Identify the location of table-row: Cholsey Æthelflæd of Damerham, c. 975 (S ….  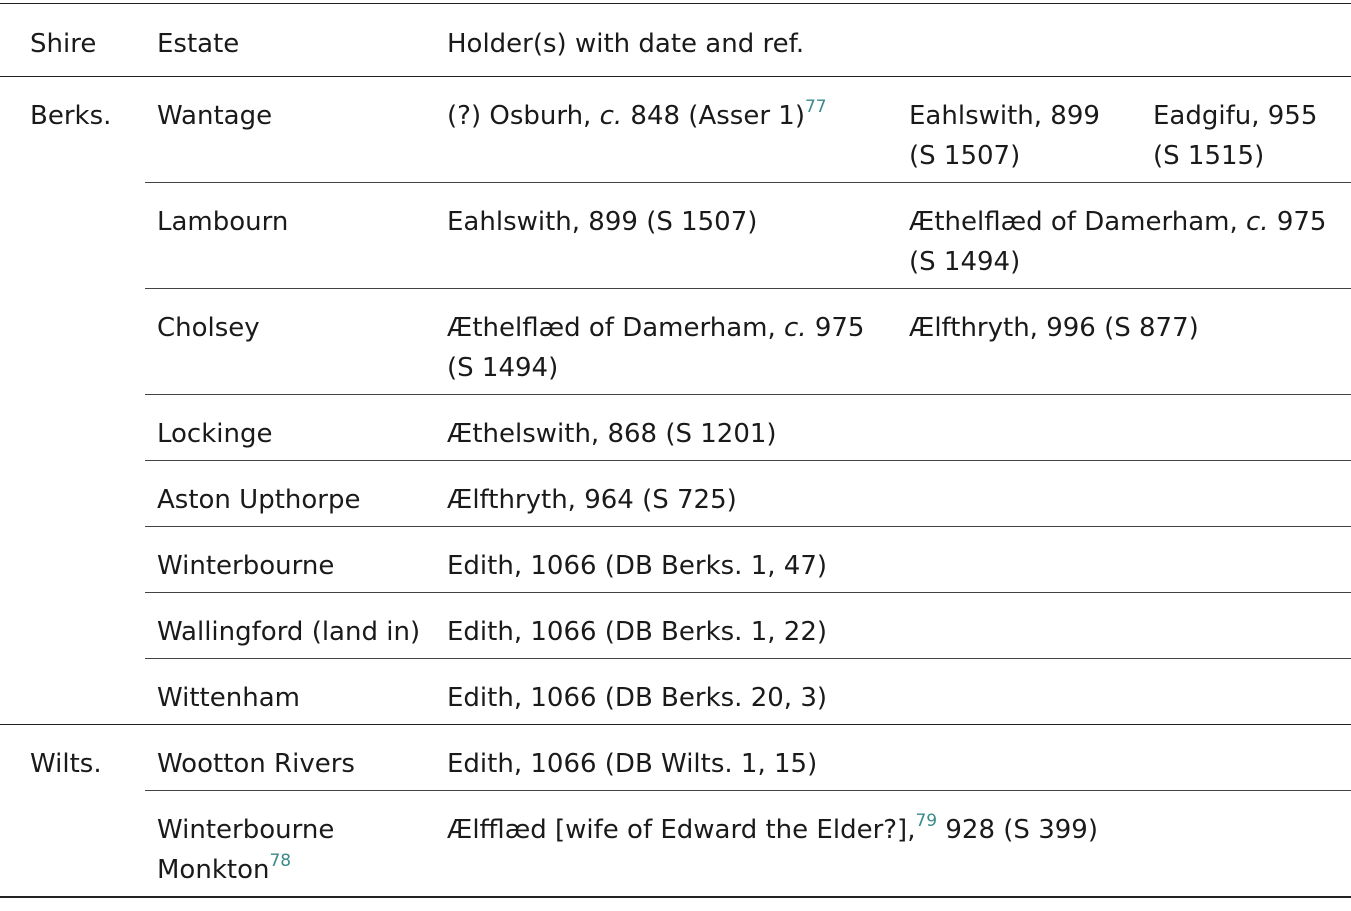
(675, 341).